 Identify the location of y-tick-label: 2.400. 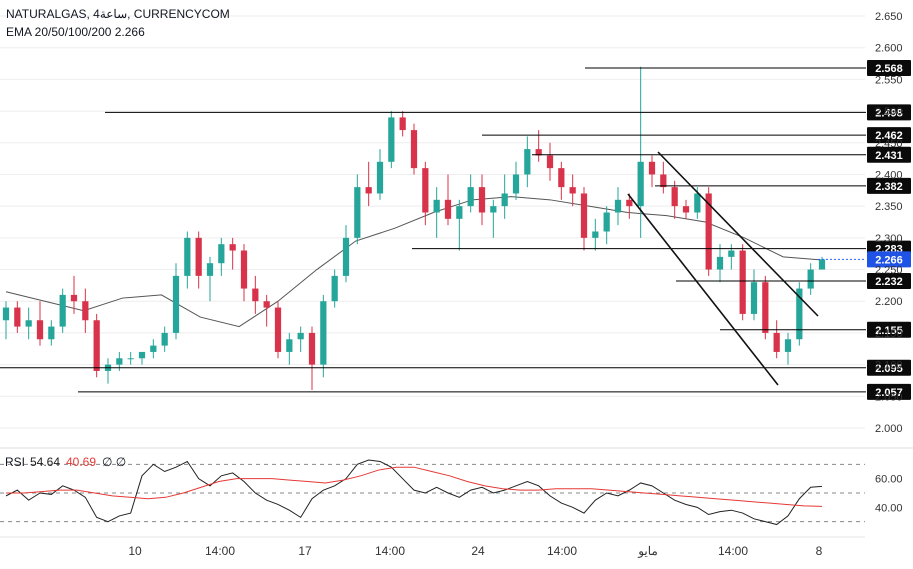
(889, 175).